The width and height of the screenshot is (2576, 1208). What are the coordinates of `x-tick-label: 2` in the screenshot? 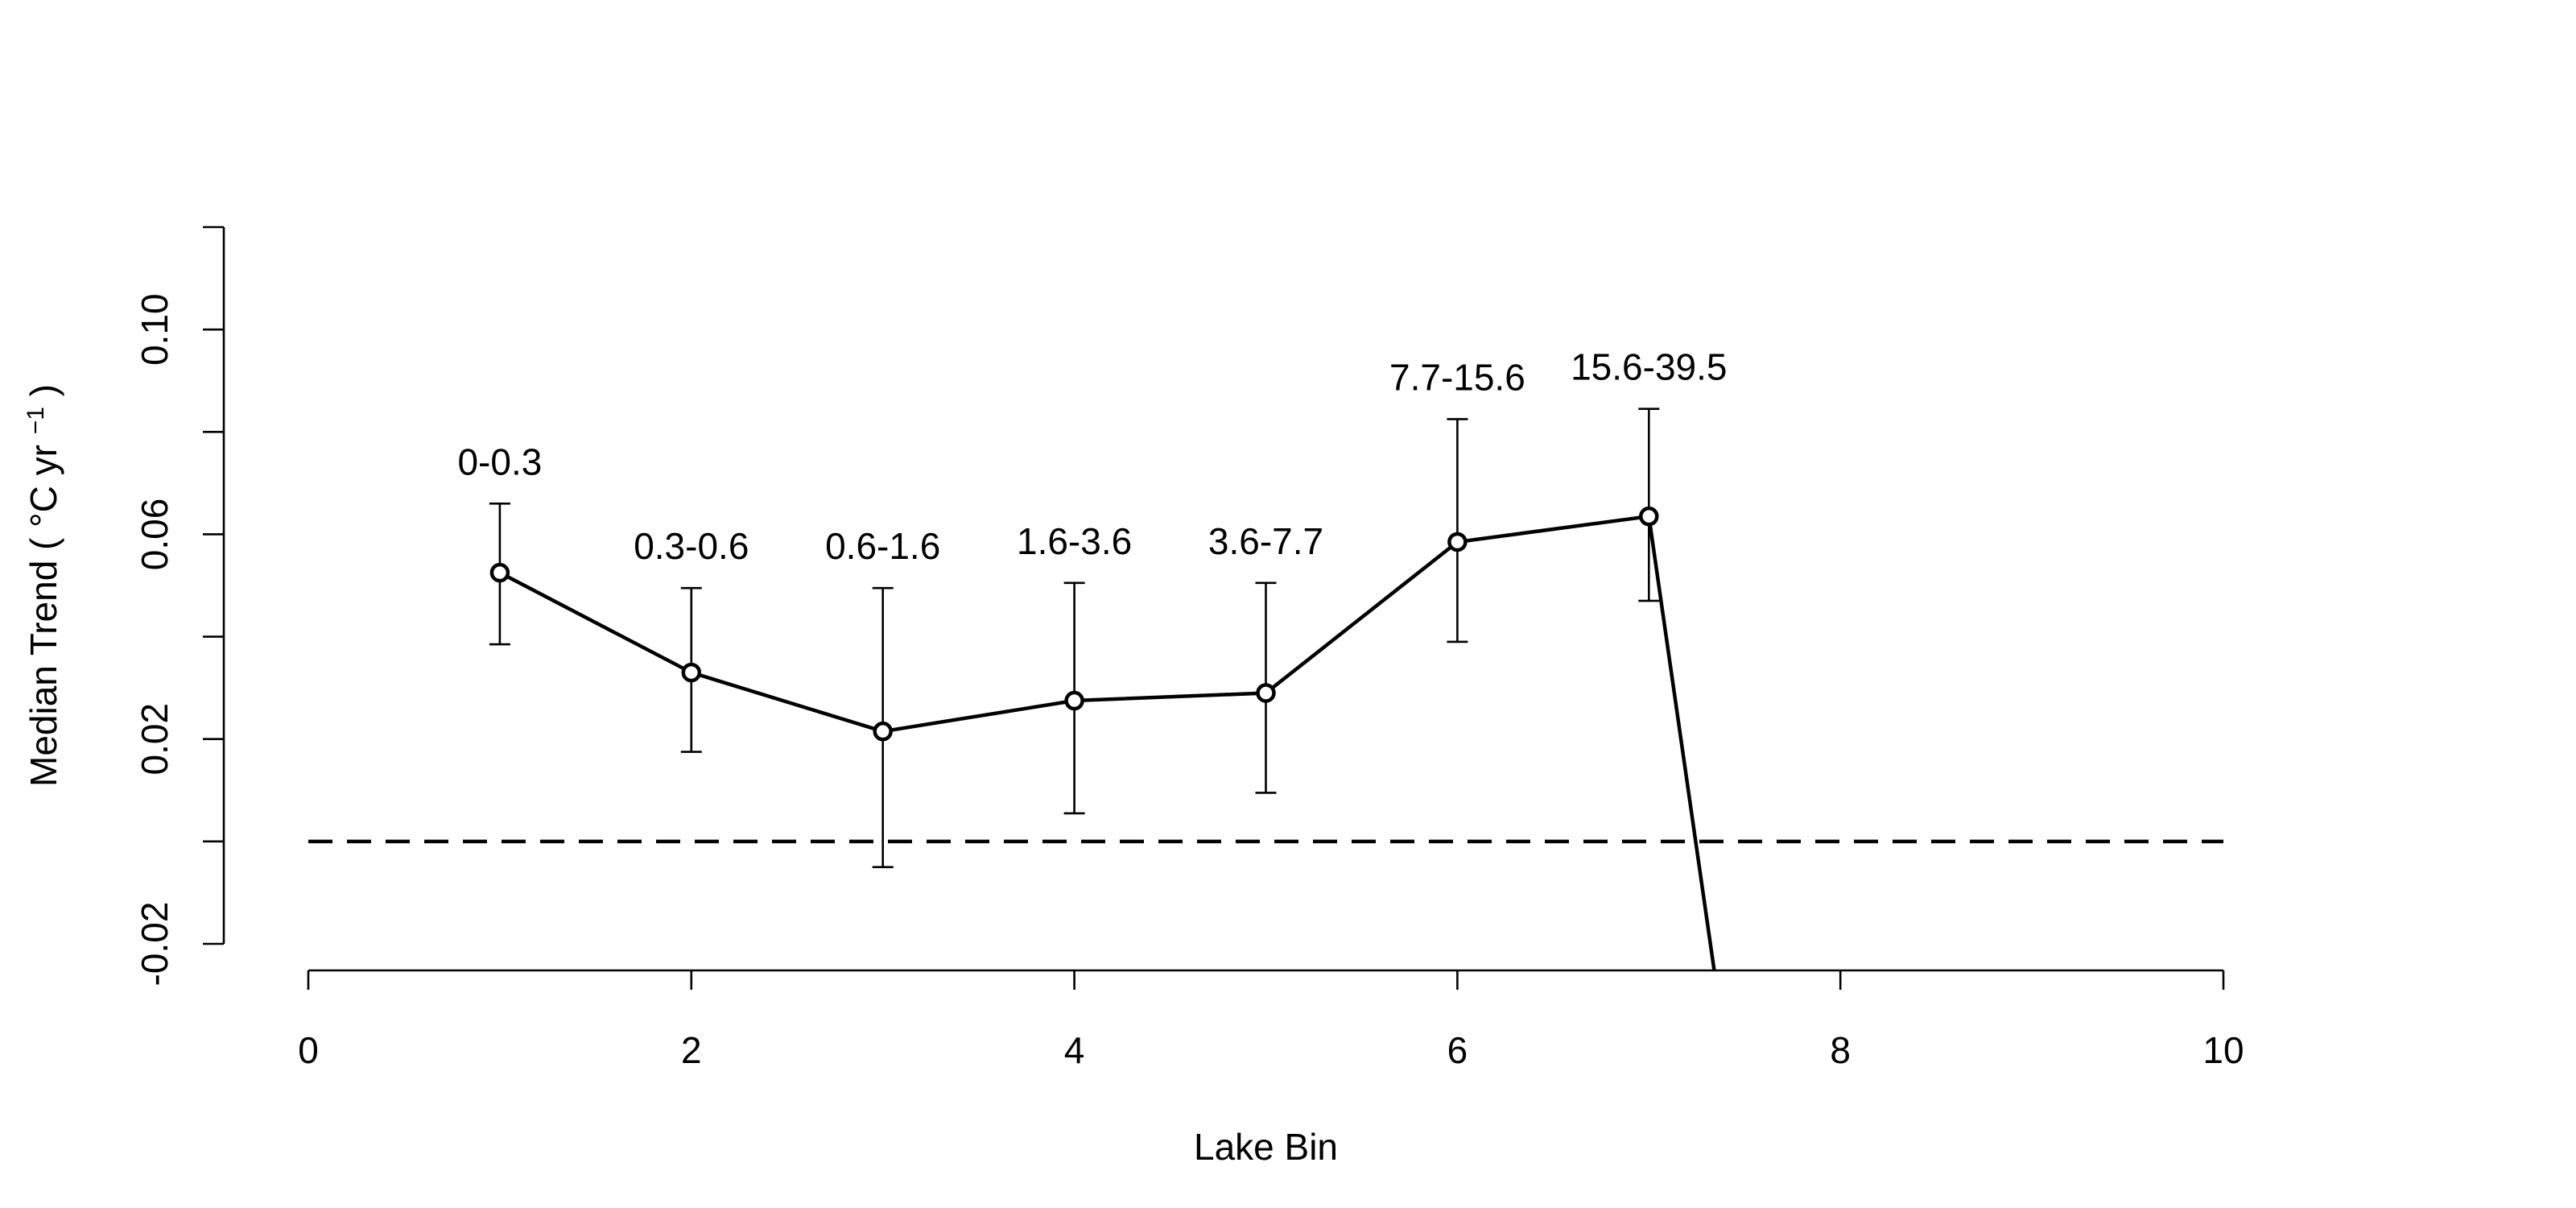 It's located at (691, 1050).